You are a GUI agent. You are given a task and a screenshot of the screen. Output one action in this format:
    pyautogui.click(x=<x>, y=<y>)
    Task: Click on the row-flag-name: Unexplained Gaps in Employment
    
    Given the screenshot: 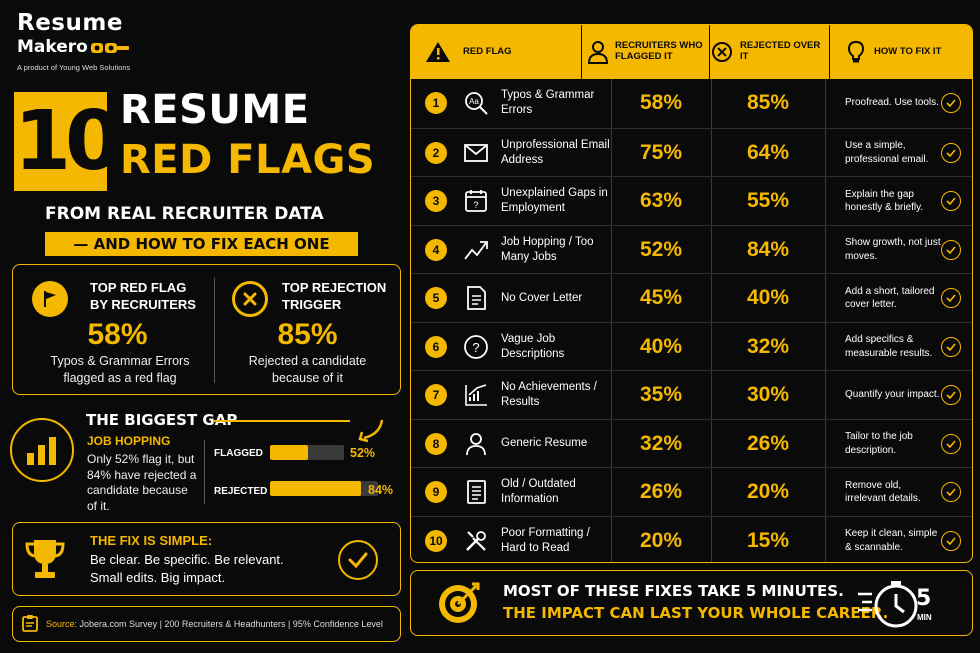 What is the action you would take?
    pyautogui.click(x=554, y=200)
    